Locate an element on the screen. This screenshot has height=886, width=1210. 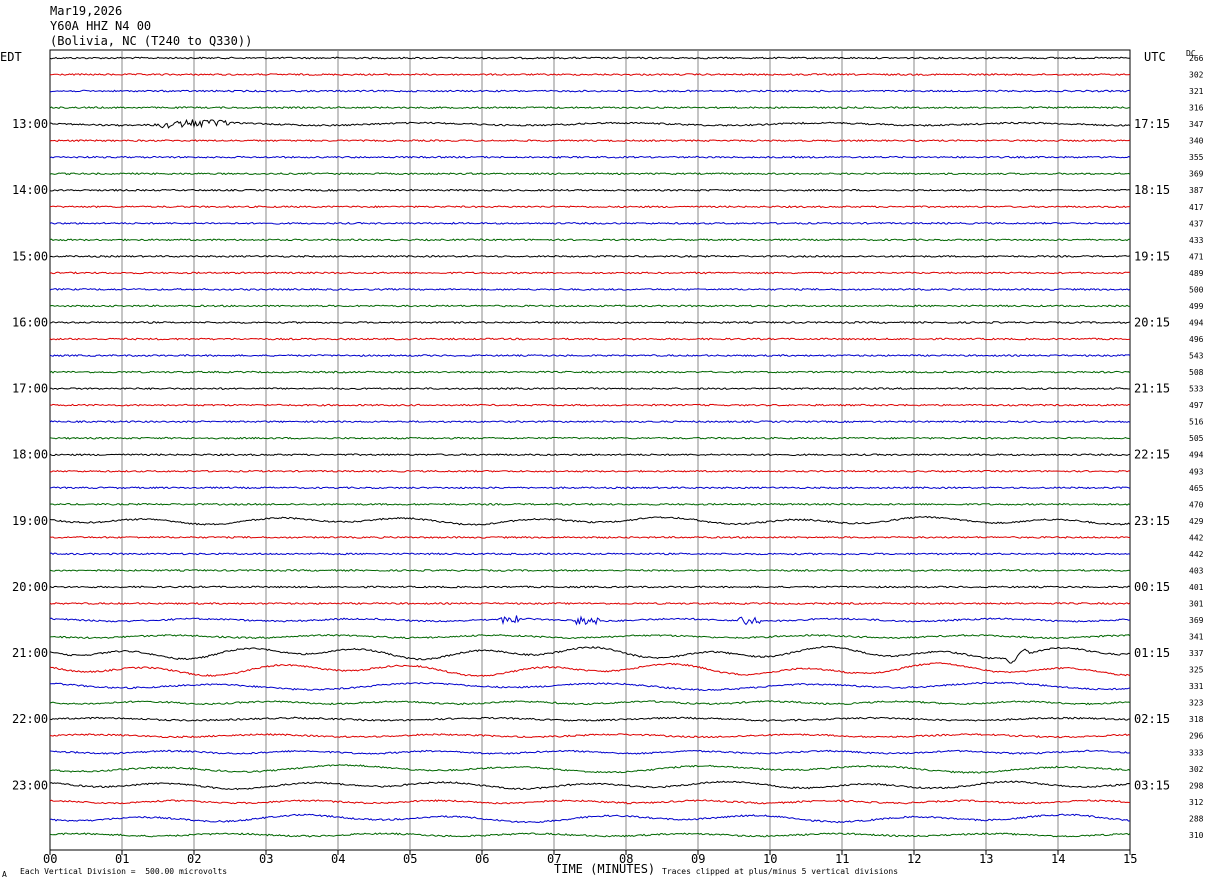
dc-offset-label: 417 is located at coordinates (1196, 207).